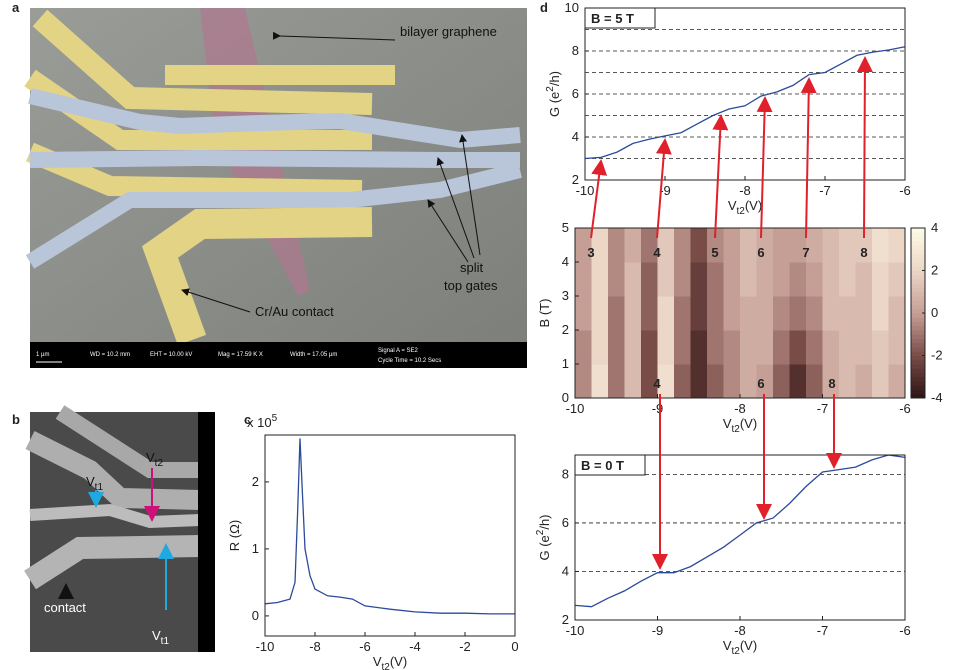 Image resolution: width=953 pixels, height=670 pixels. I want to click on x-tick-label: -6, so click(905, 630).